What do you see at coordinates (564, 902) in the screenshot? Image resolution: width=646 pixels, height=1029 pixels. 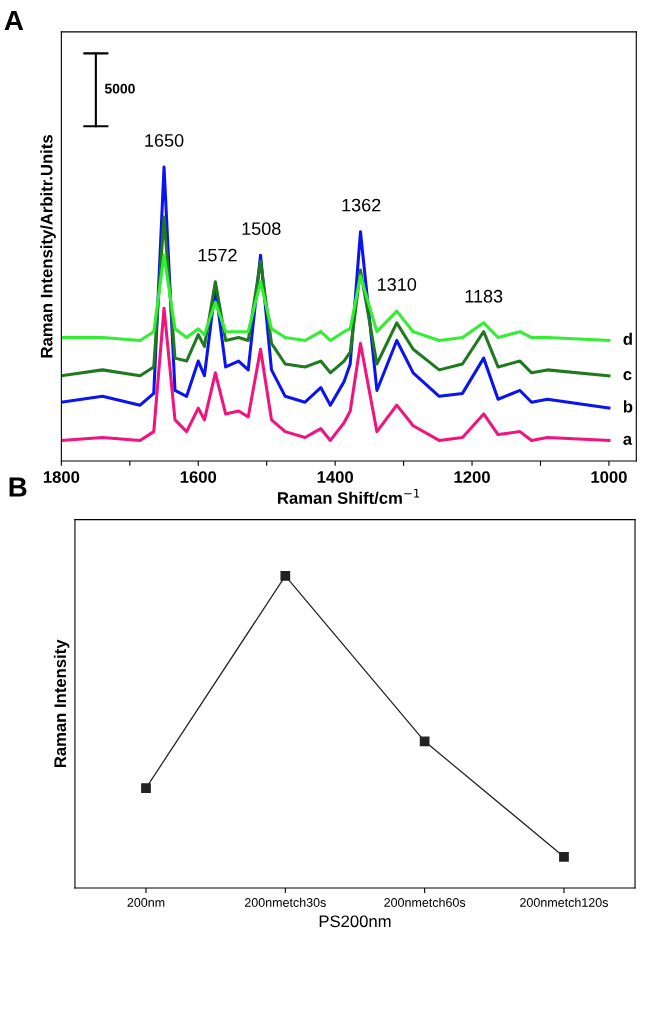 I see `x-tick-label: 200nmetch120s` at bounding box center [564, 902].